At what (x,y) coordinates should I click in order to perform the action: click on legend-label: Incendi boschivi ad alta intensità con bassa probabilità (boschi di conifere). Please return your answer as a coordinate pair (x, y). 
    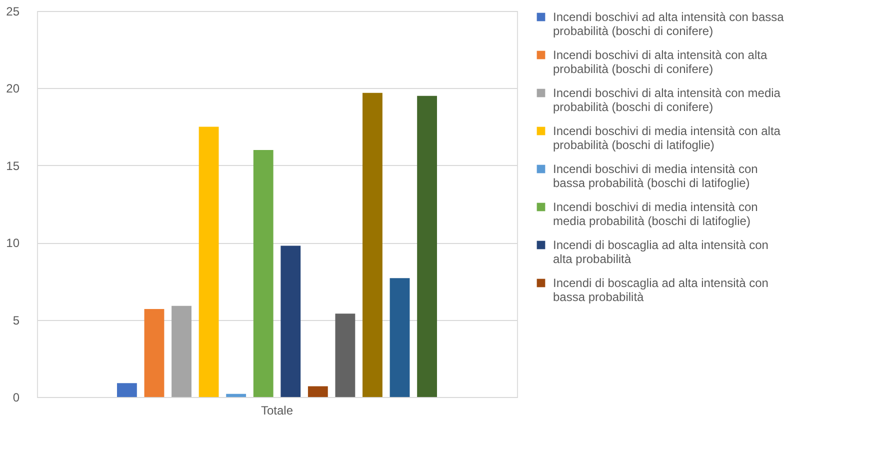
    Looking at the image, I should click on (668, 24).